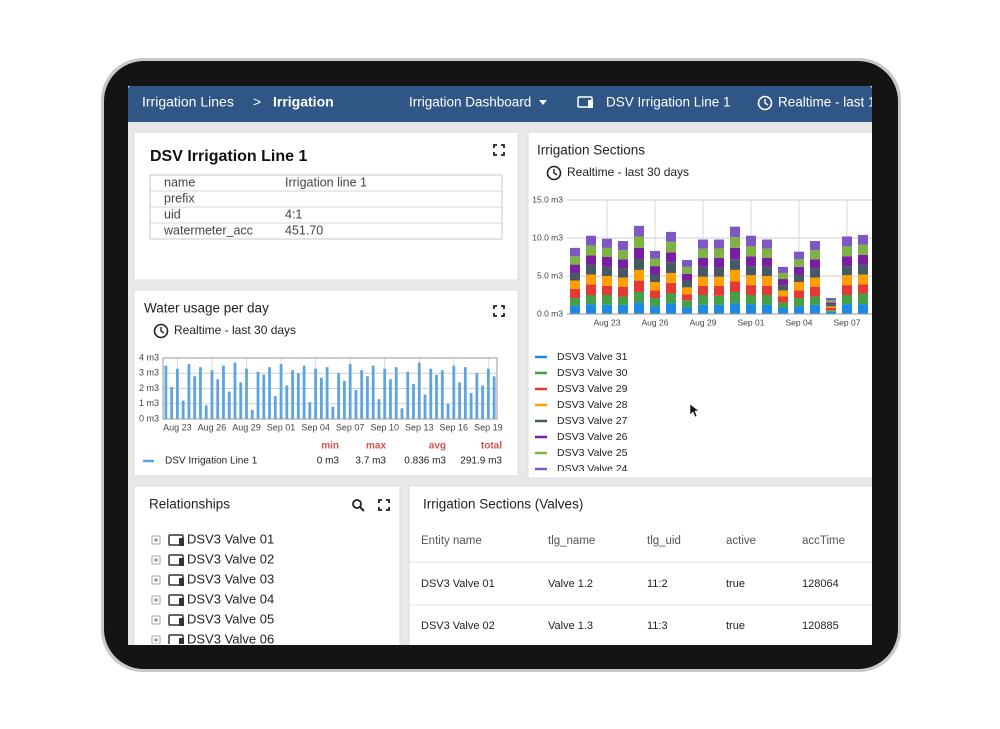 This screenshot has height=729, width=1000. Describe the element at coordinates (827, 102) in the screenshot. I see `timewindow: Realtime - last 1` at that location.